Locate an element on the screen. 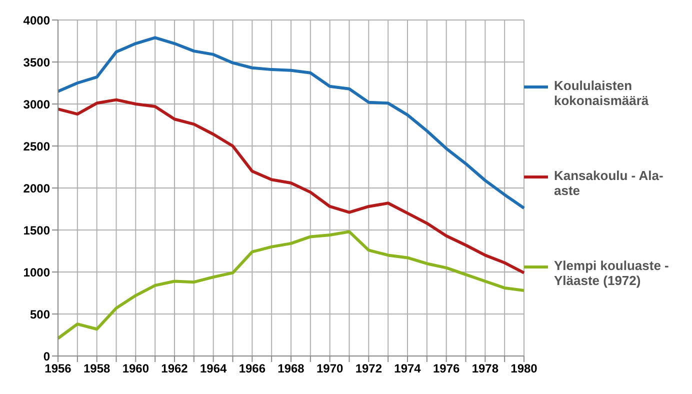  y-tick-label: 2500 is located at coordinates (36, 146).